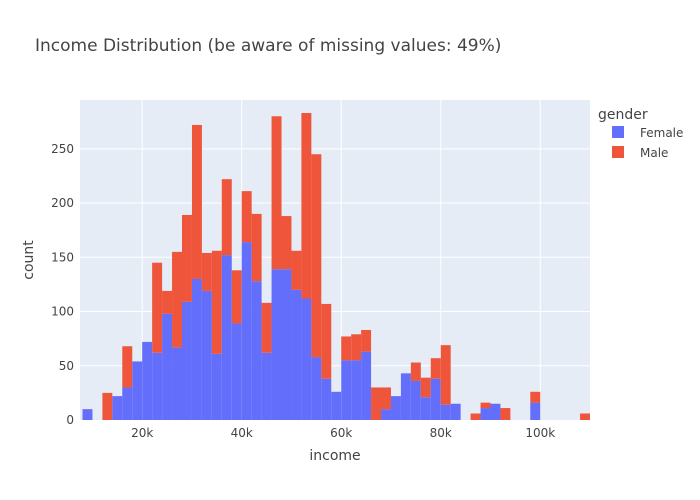 The width and height of the screenshot is (700, 500). What do you see at coordinates (242, 433) in the screenshot?
I see `x-tick-label: 40k` at bounding box center [242, 433].